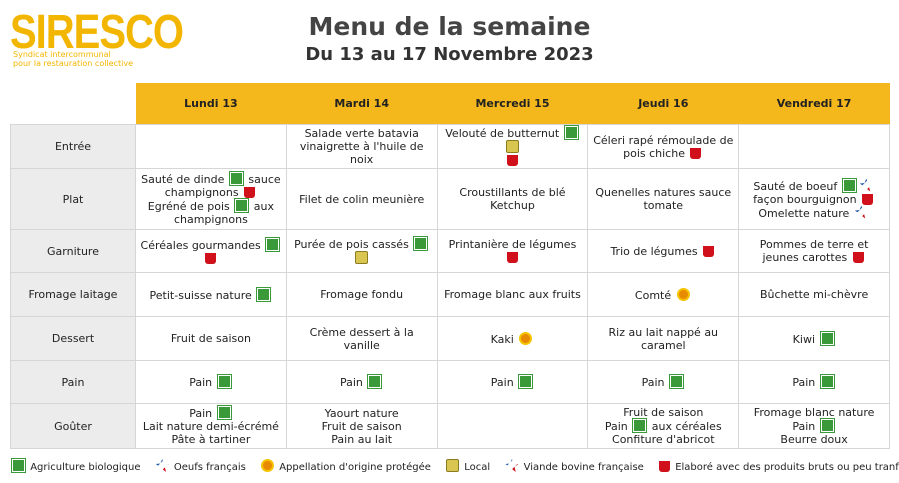 The height and width of the screenshot is (483, 899). I want to click on row-label: Plat, so click(73, 199).